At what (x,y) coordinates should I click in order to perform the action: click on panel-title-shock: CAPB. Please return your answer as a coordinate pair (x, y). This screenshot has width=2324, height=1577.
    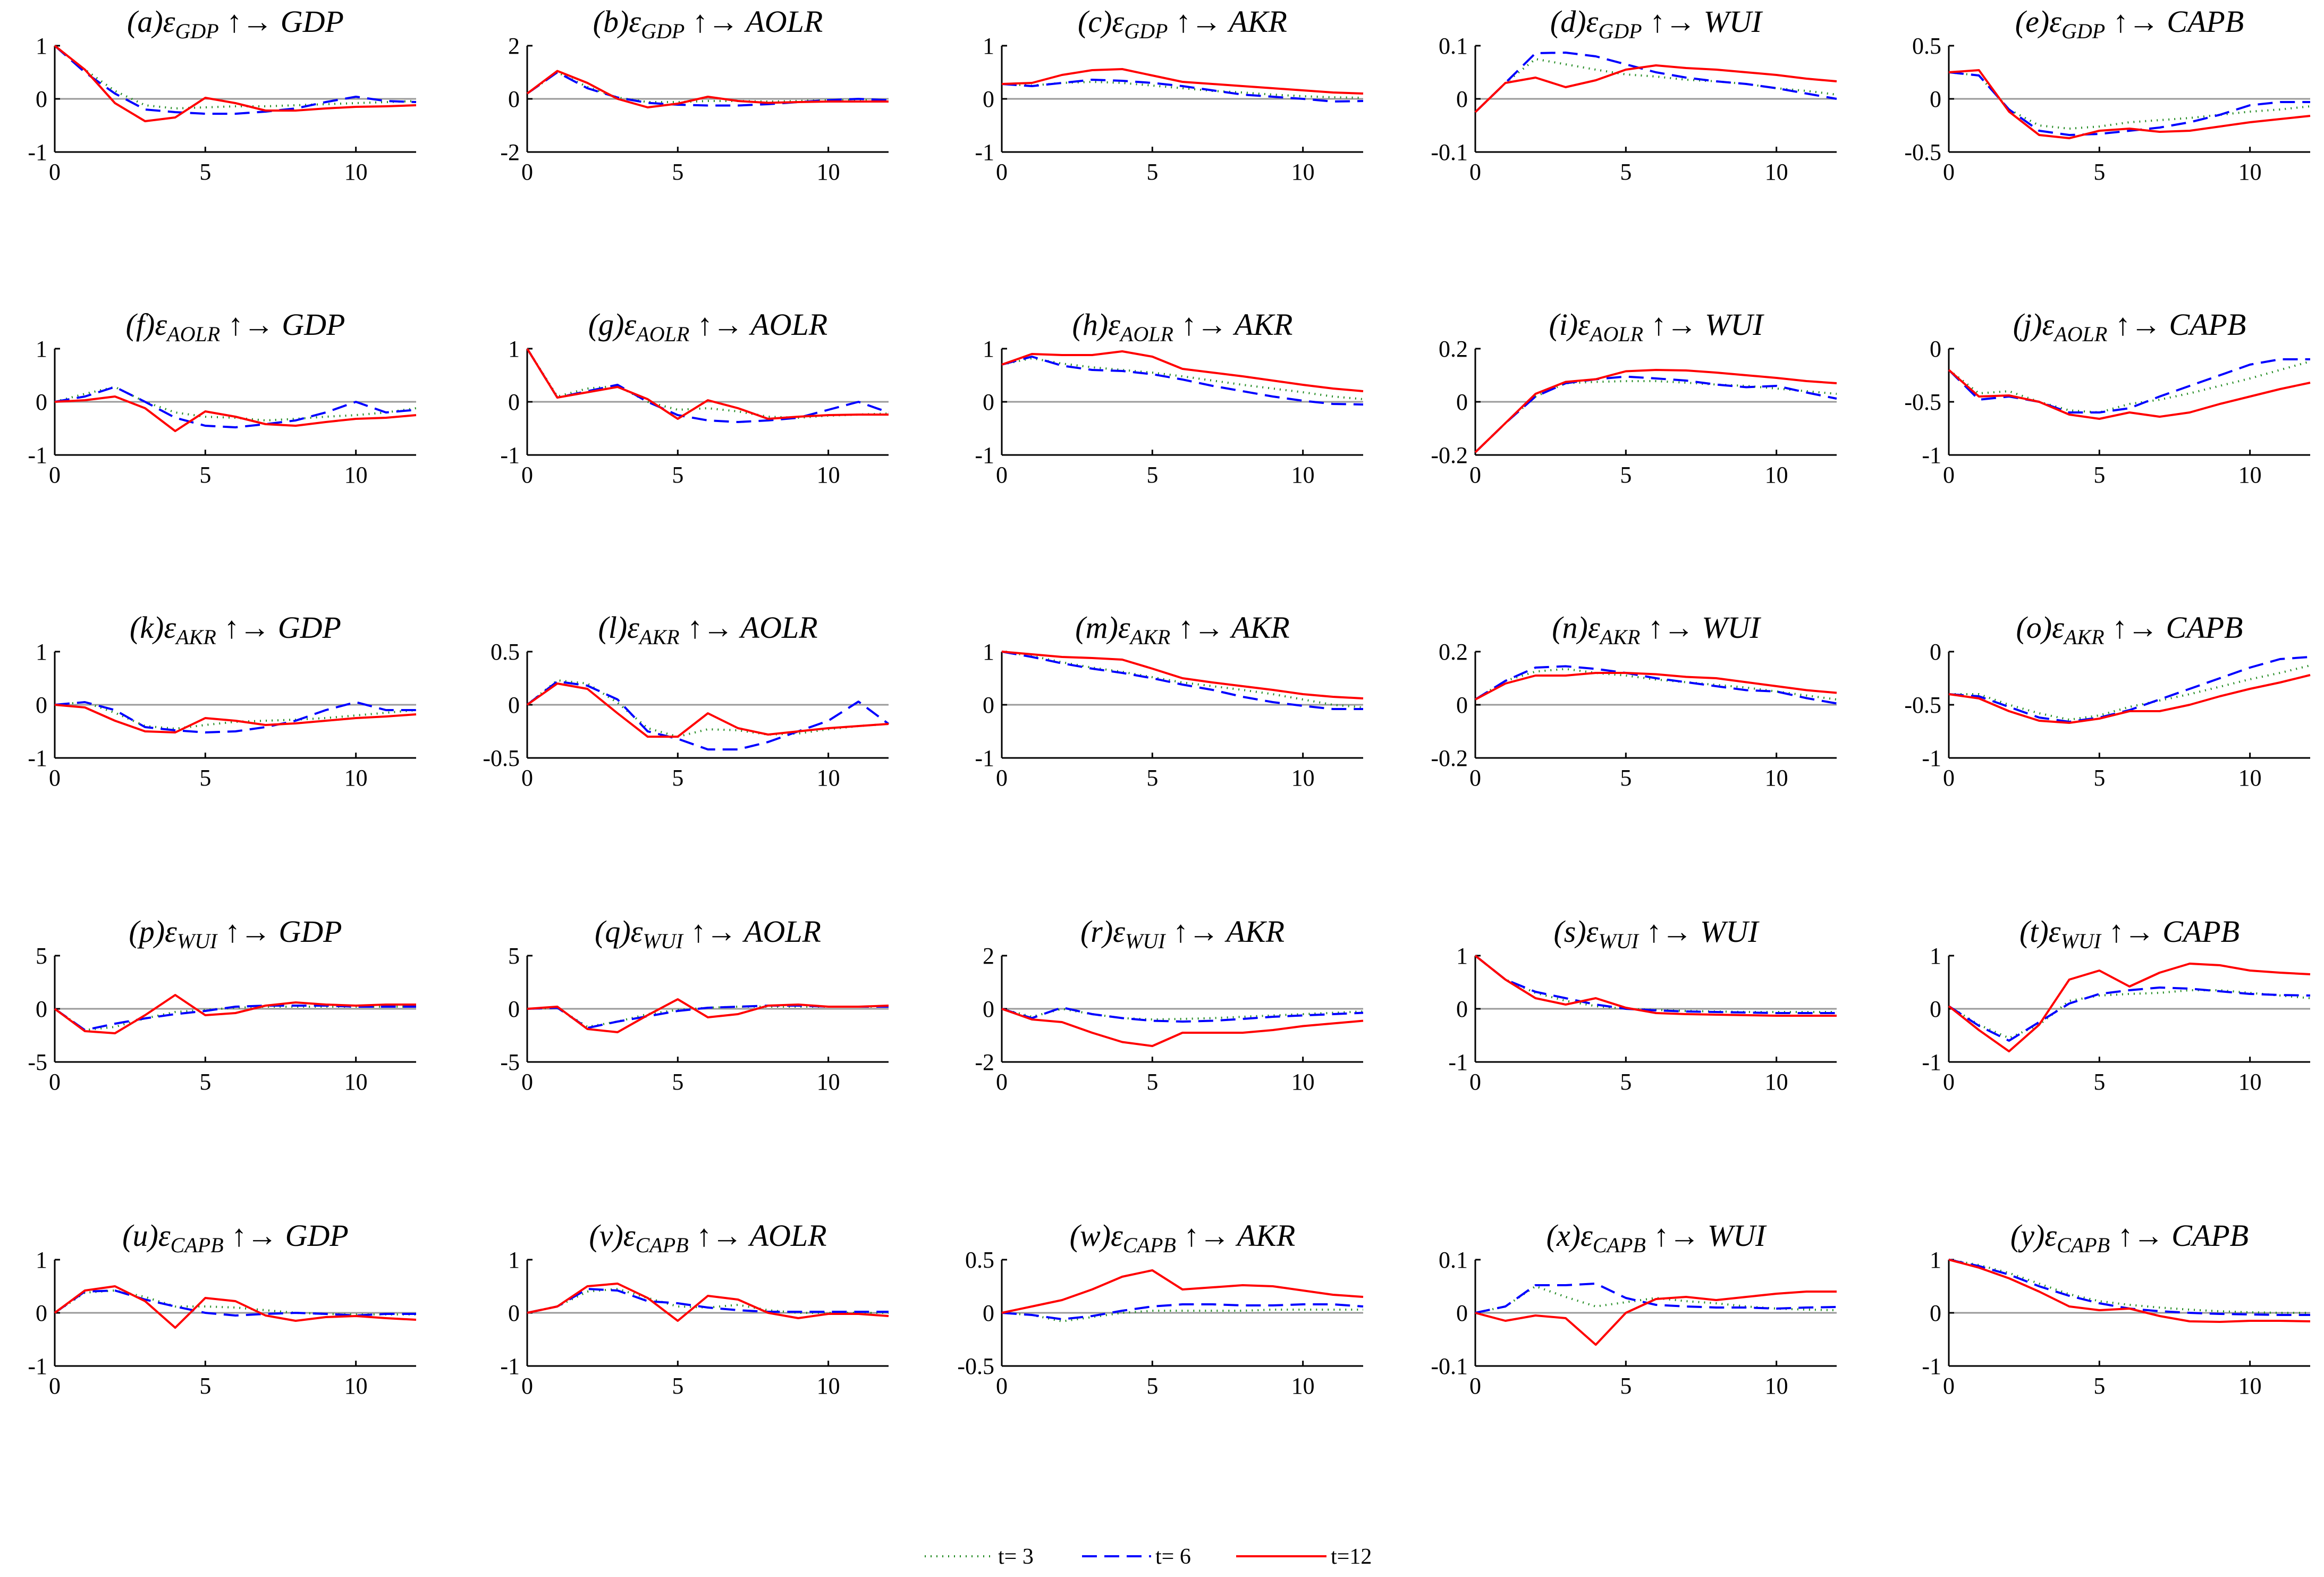
    Looking at the image, I should click on (197, 1245).